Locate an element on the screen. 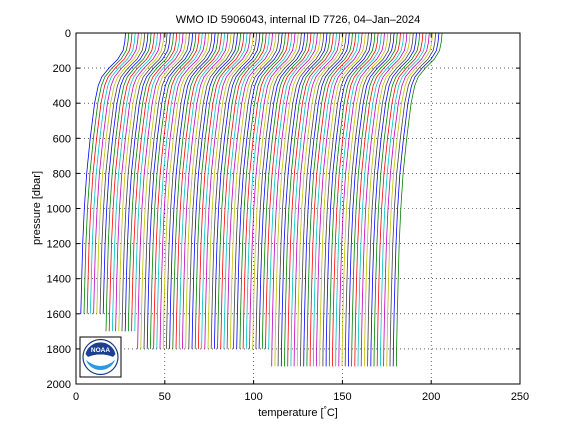 This screenshot has height=432, width=576. y-tick-label: 200 is located at coordinates (62, 69).